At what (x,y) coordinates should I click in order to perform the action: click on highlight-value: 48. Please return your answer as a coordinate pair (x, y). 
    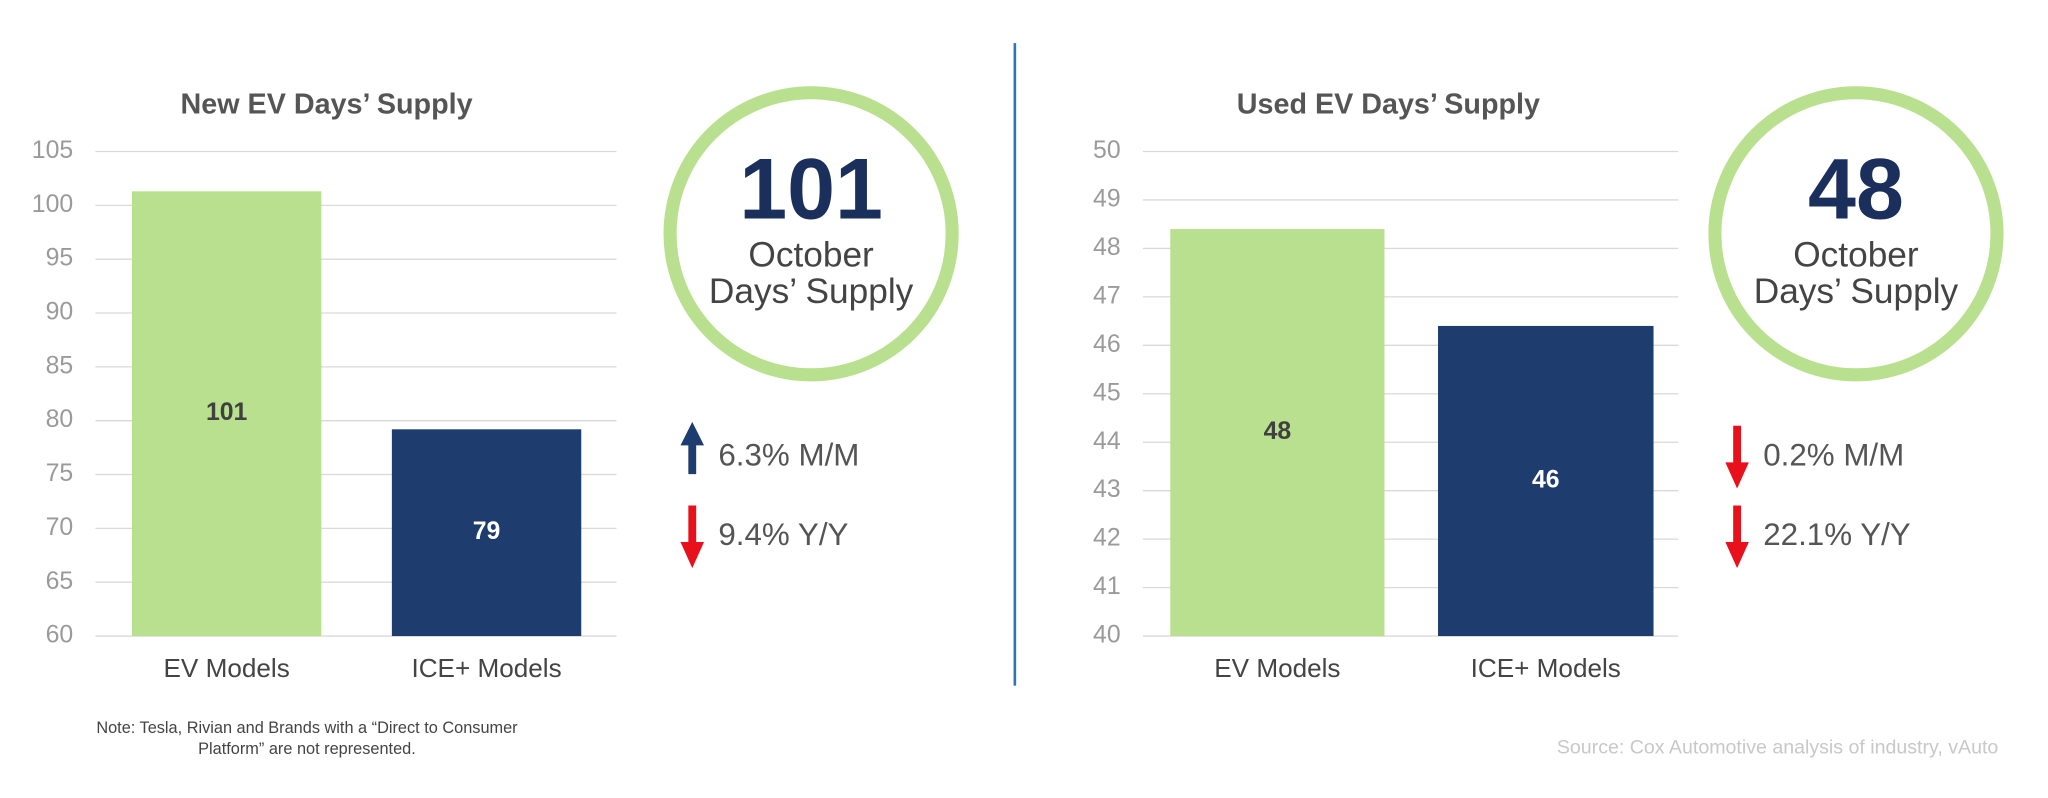
    Looking at the image, I should click on (1856, 190).